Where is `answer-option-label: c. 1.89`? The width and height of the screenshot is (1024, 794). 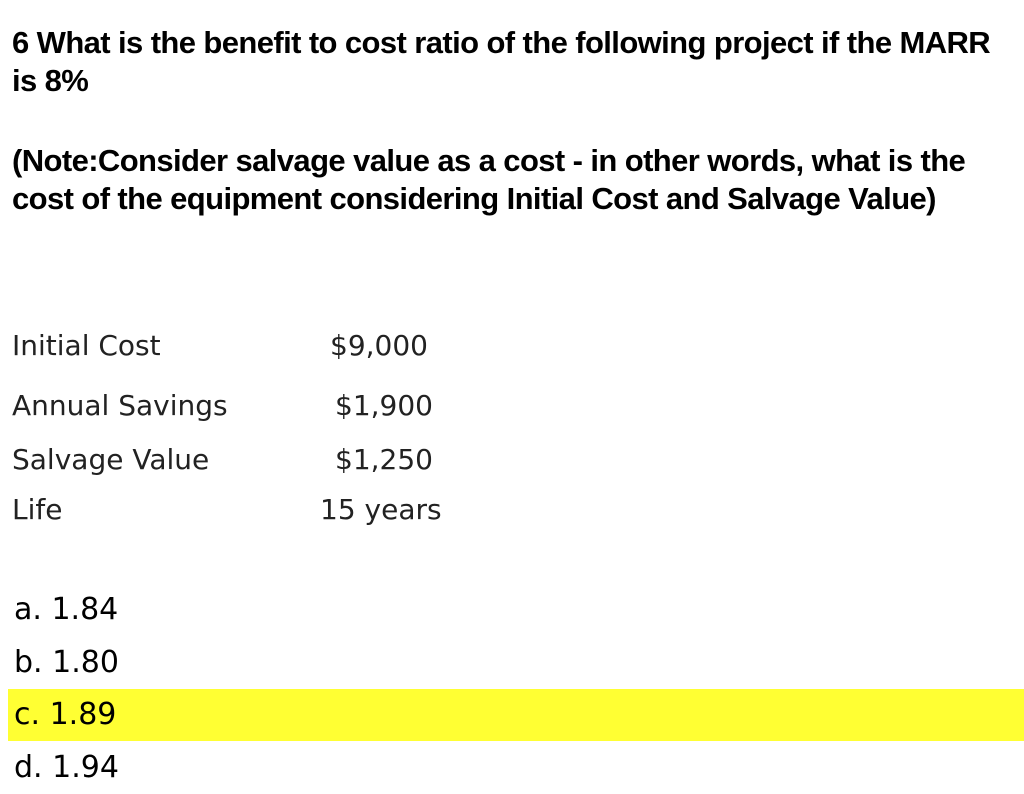
answer-option-label: c. 1.89 is located at coordinates (65, 714).